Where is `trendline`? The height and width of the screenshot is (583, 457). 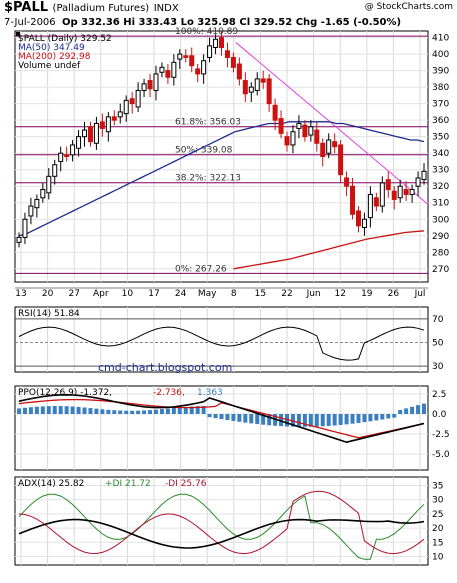
trendline is located at coordinates (332, 123).